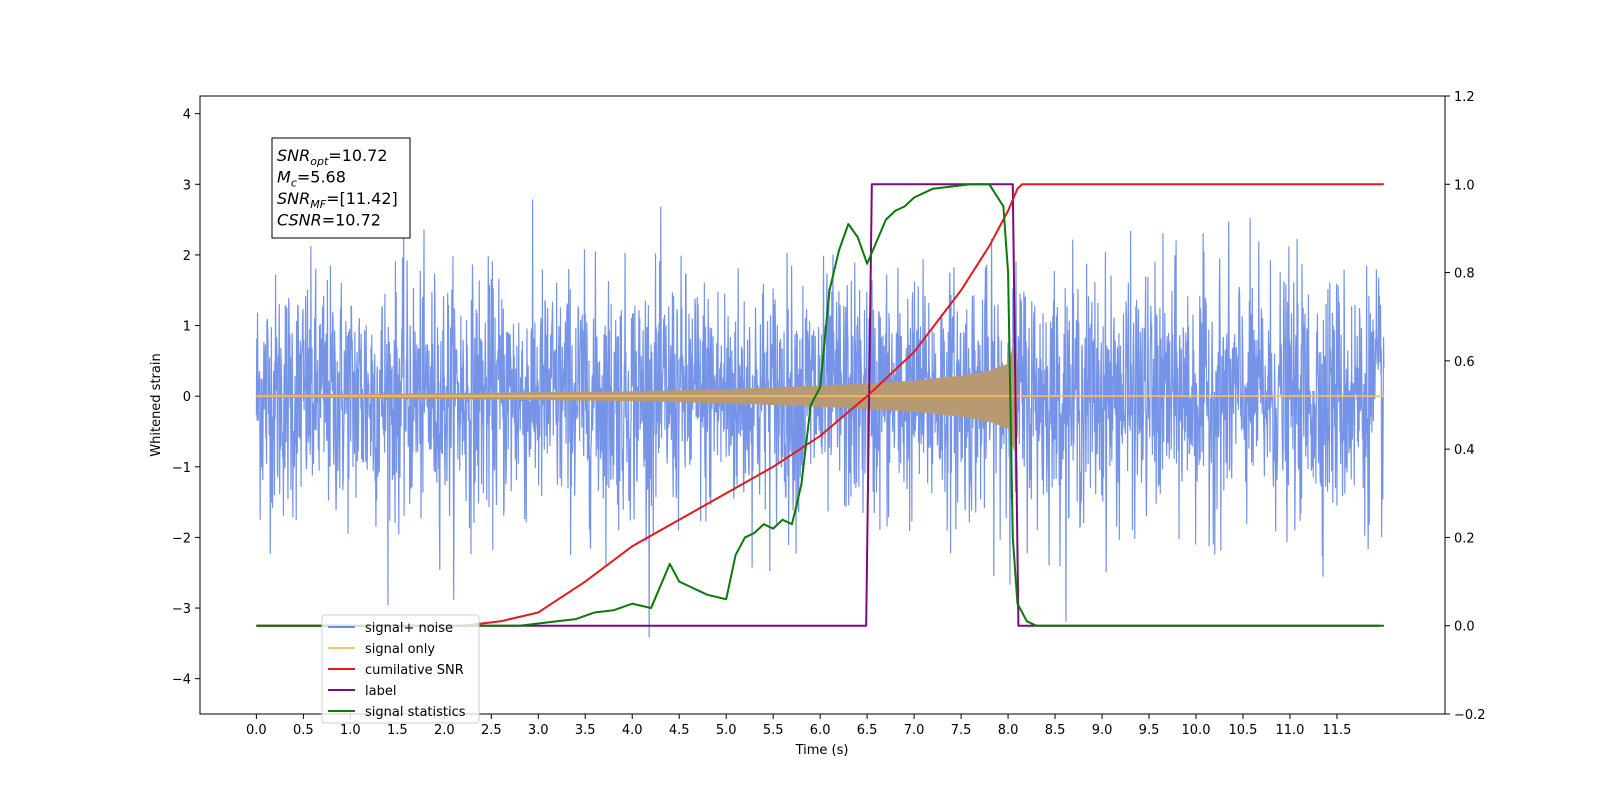  What do you see at coordinates (1464, 185) in the screenshot?
I see `y-right-tick-label: 1.0` at bounding box center [1464, 185].